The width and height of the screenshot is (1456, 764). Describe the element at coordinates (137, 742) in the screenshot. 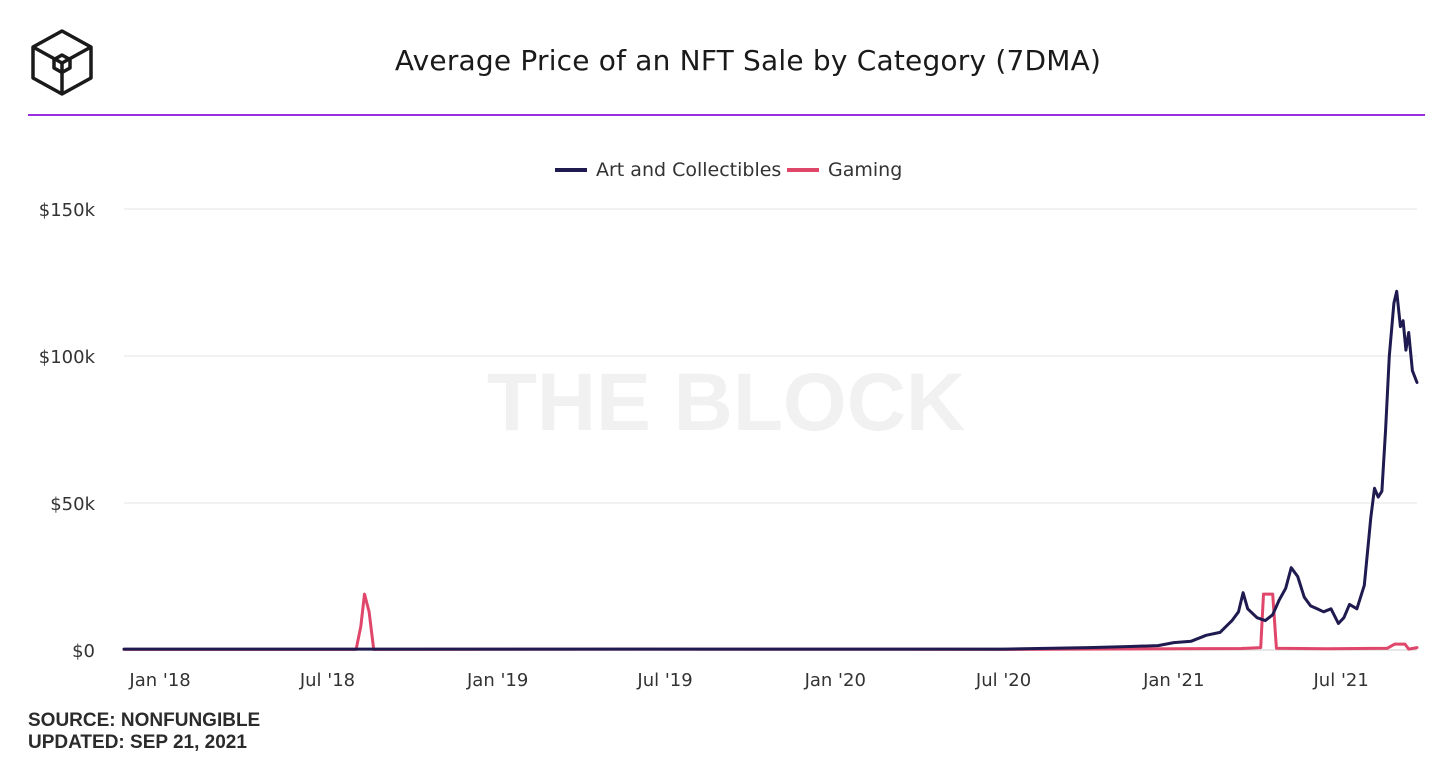

I see `updated-note: UPDATED: SEP 21, 2021` at that location.